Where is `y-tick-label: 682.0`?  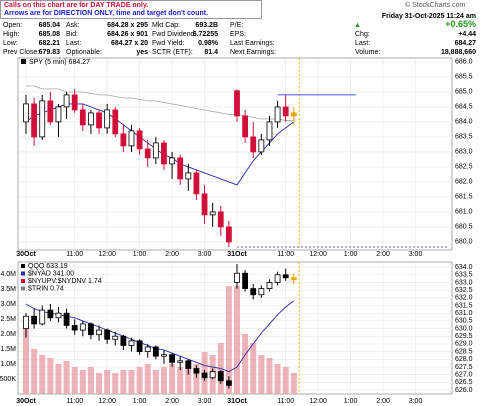
y-tick-label: 682.0 is located at coordinates (464, 182).